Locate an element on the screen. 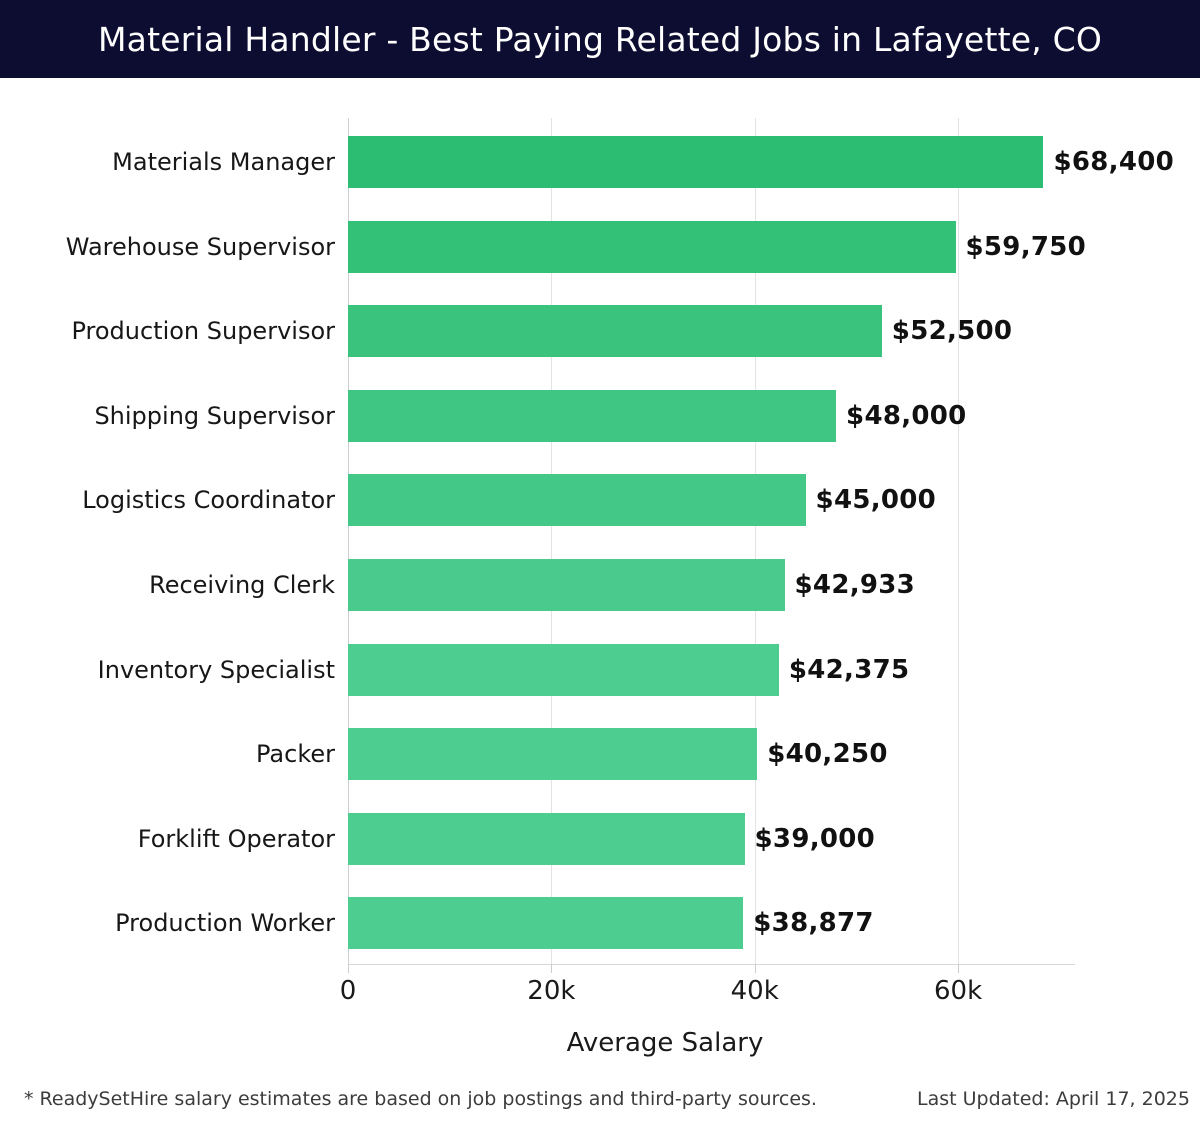 Image resolution: width=1200 pixels, height=1140 pixels. bar-value-label: $40,250 is located at coordinates (827, 754).